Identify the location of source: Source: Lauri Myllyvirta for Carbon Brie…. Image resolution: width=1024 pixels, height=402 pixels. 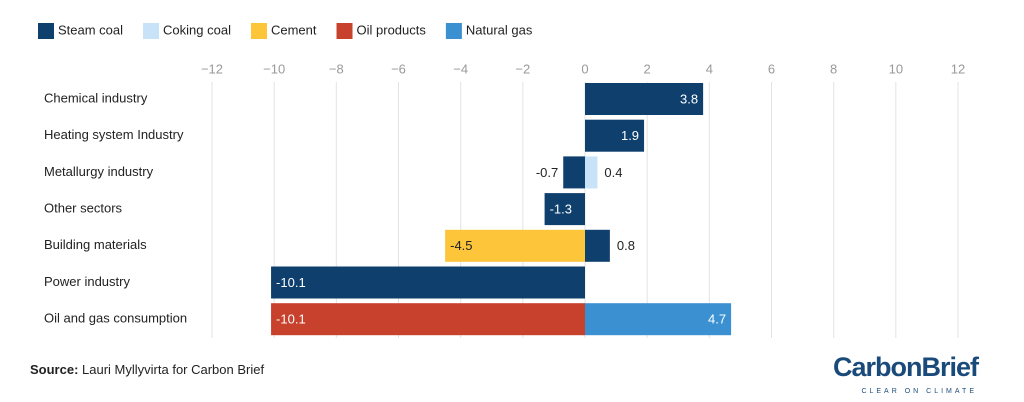
(147, 369).